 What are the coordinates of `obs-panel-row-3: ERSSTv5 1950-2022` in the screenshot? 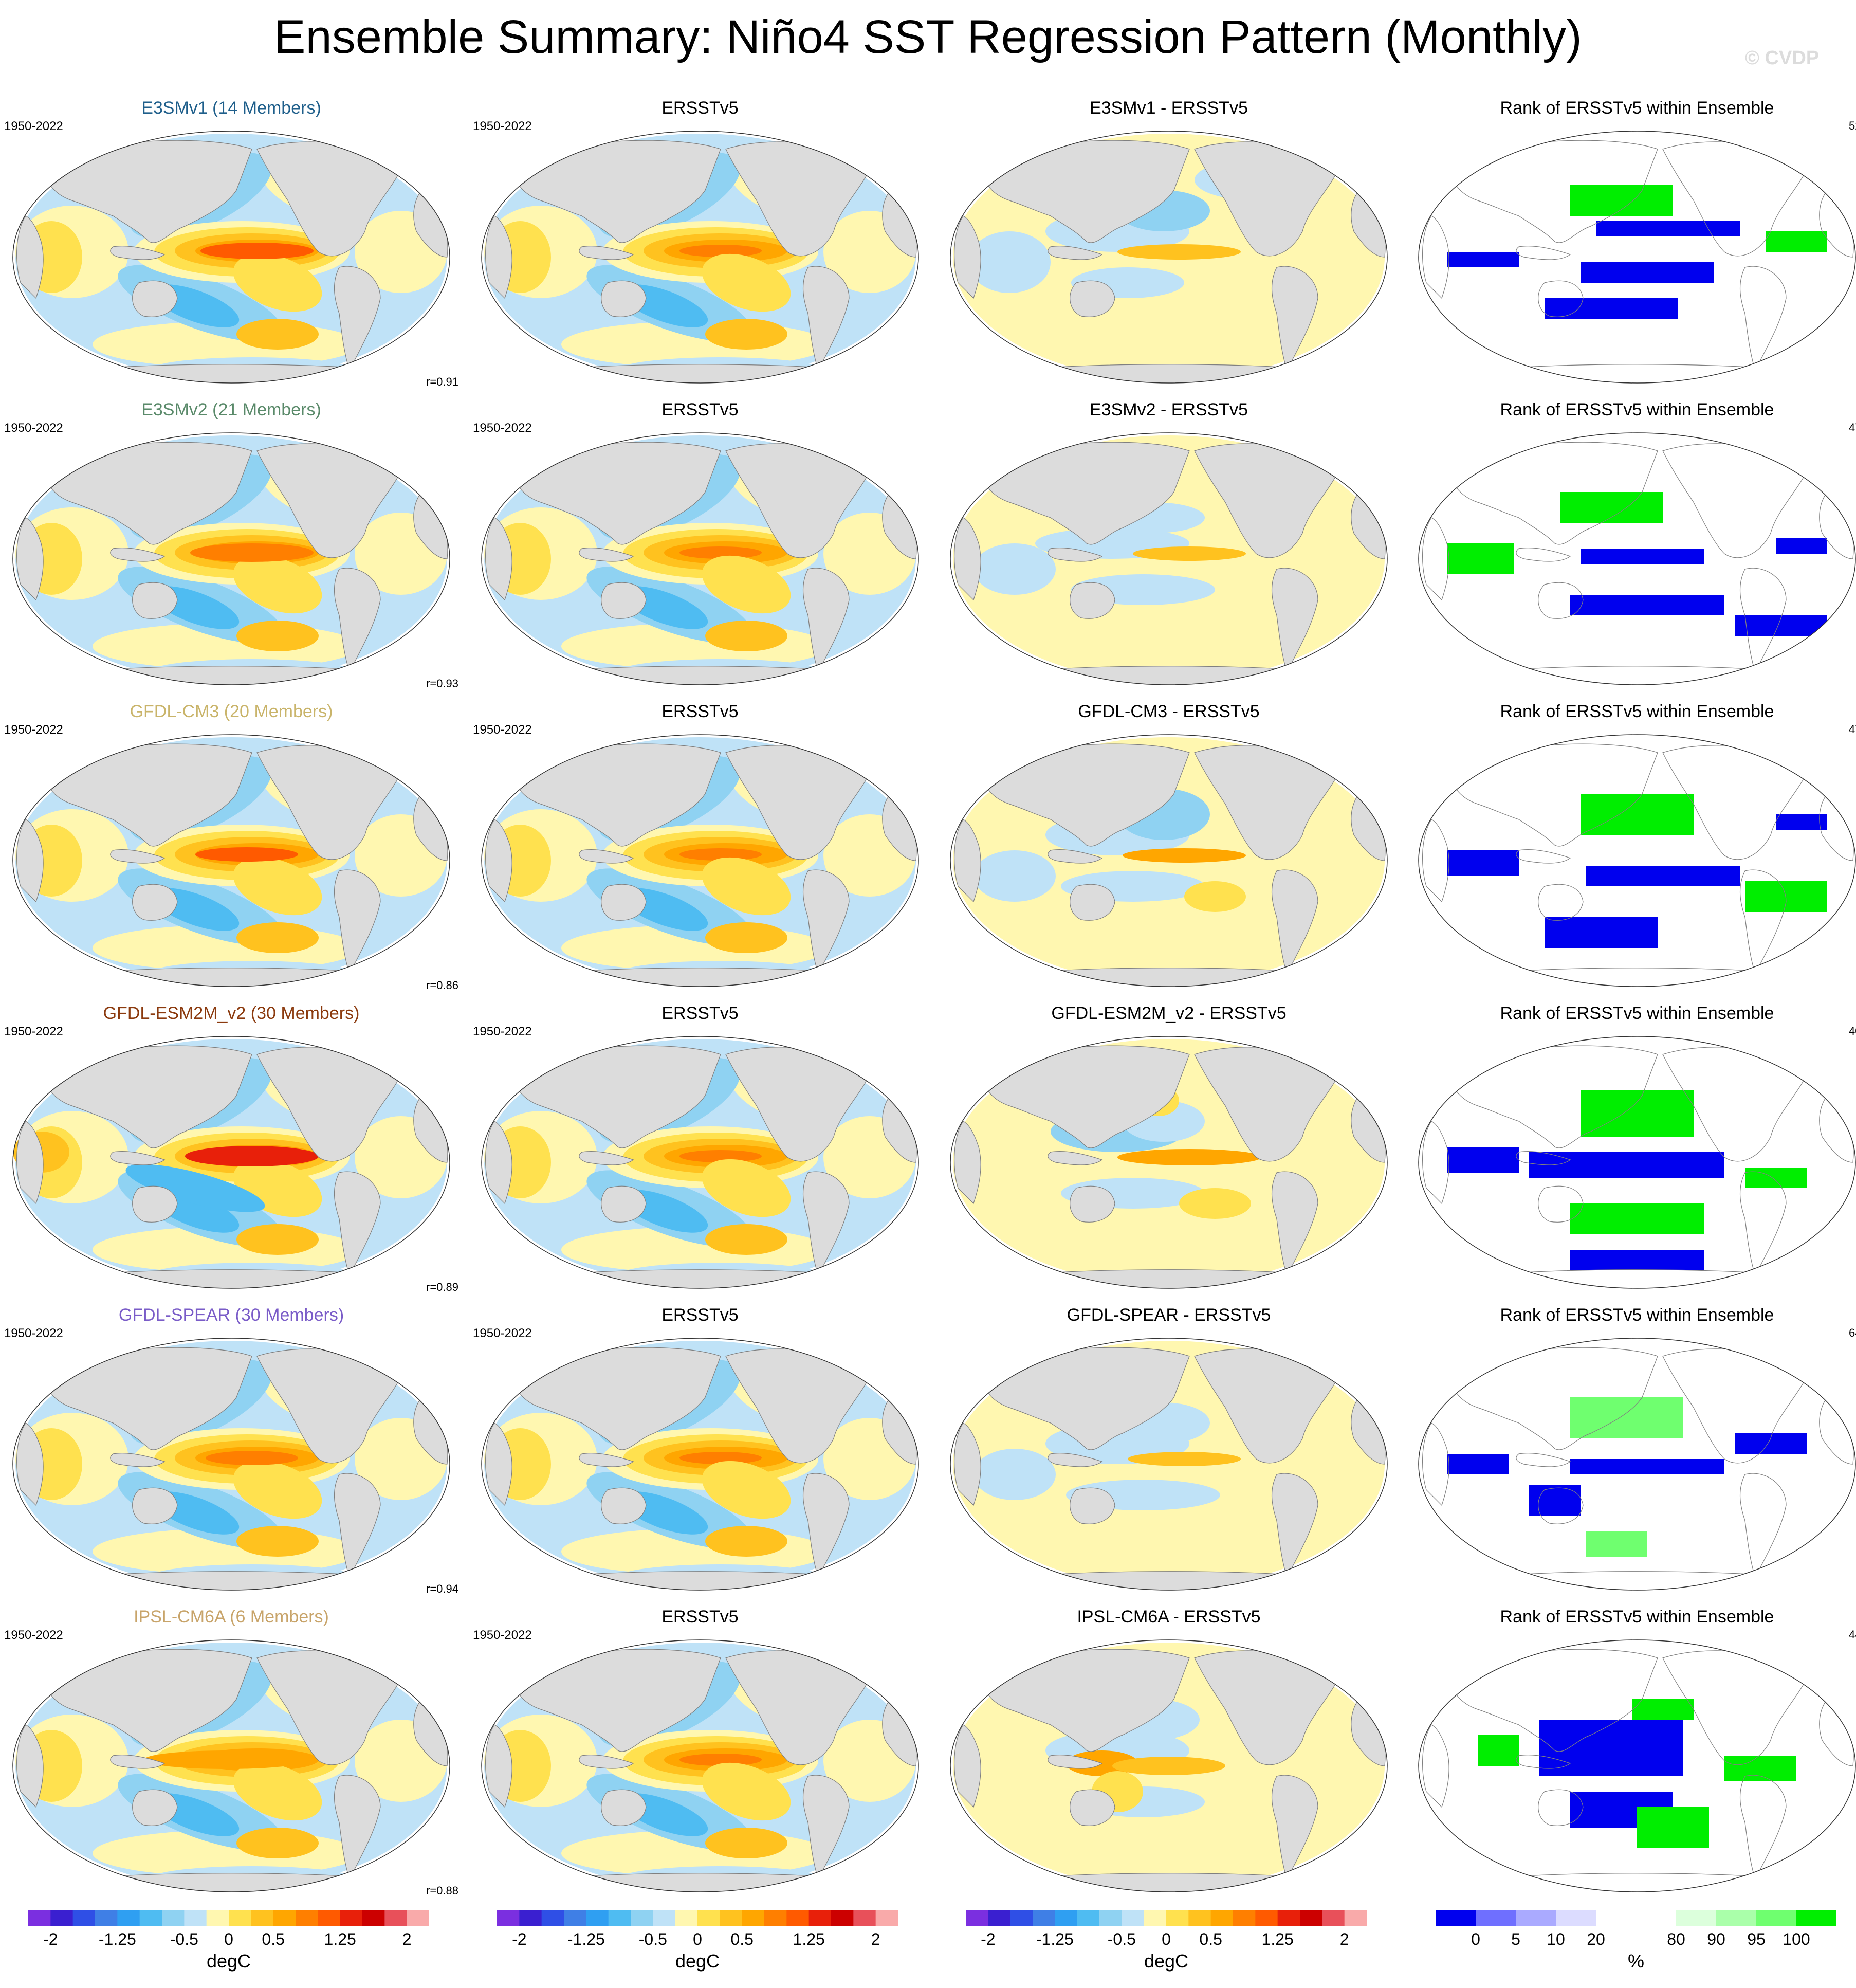 It's located at (699, 849).